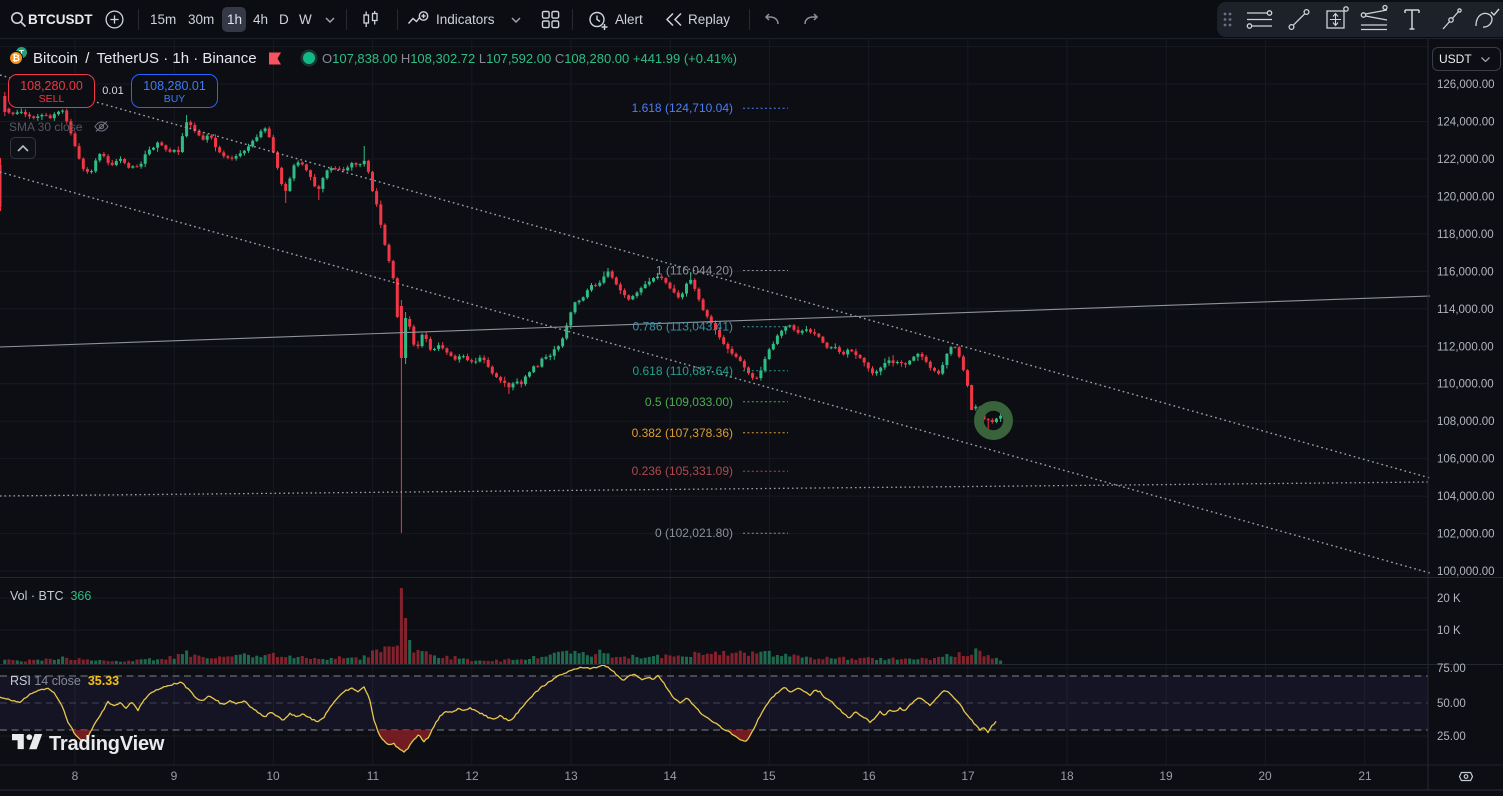 The width and height of the screenshot is (1503, 796). Describe the element at coordinates (1465, 272) in the screenshot. I see `svg-text: 116,000.00` at that location.